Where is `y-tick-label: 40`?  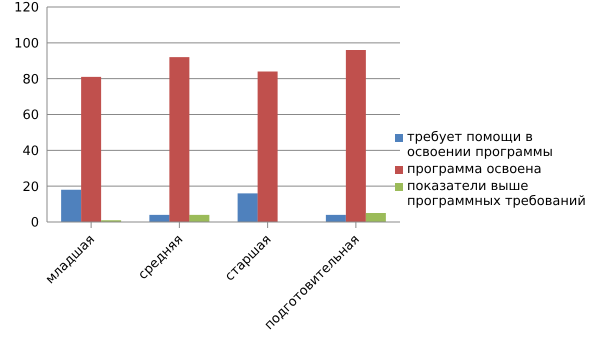 y-tick-label: 40 is located at coordinates (30, 151).